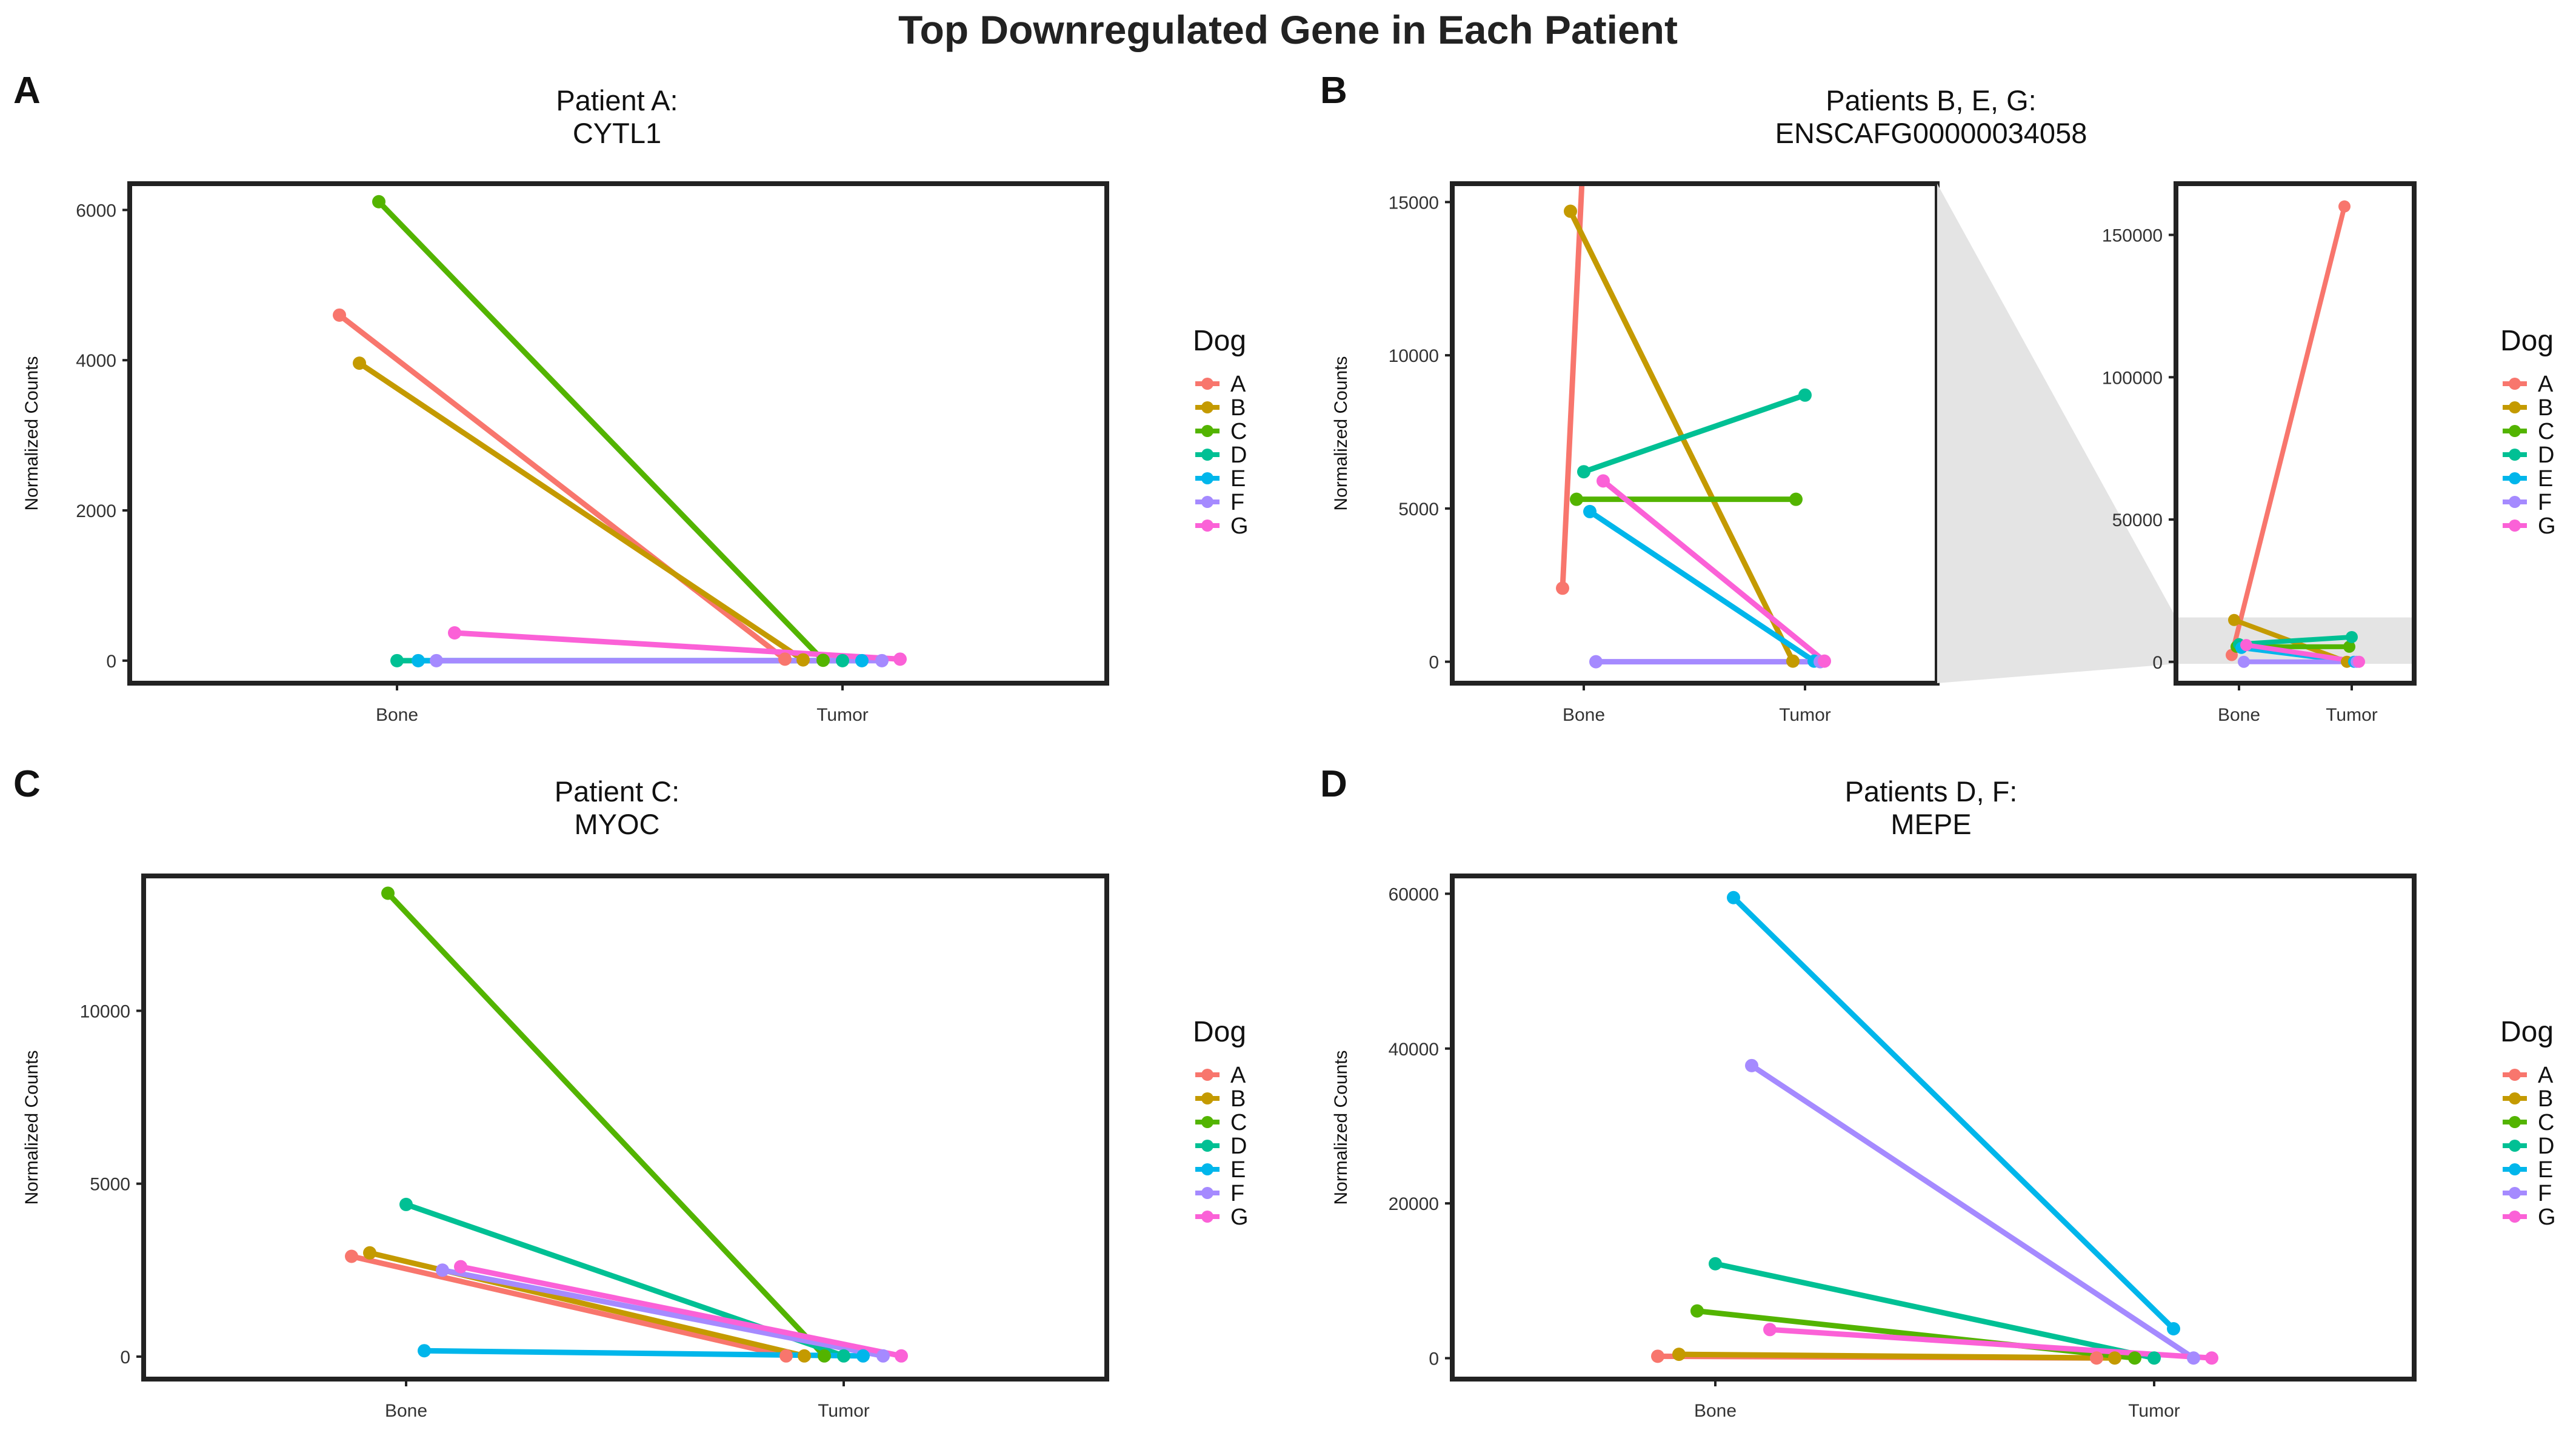 The image size is (2576, 1430). Describe the element at coordinates (1238, 1099) in the screenshot. I see `legend-label-C-B: B` at that location.